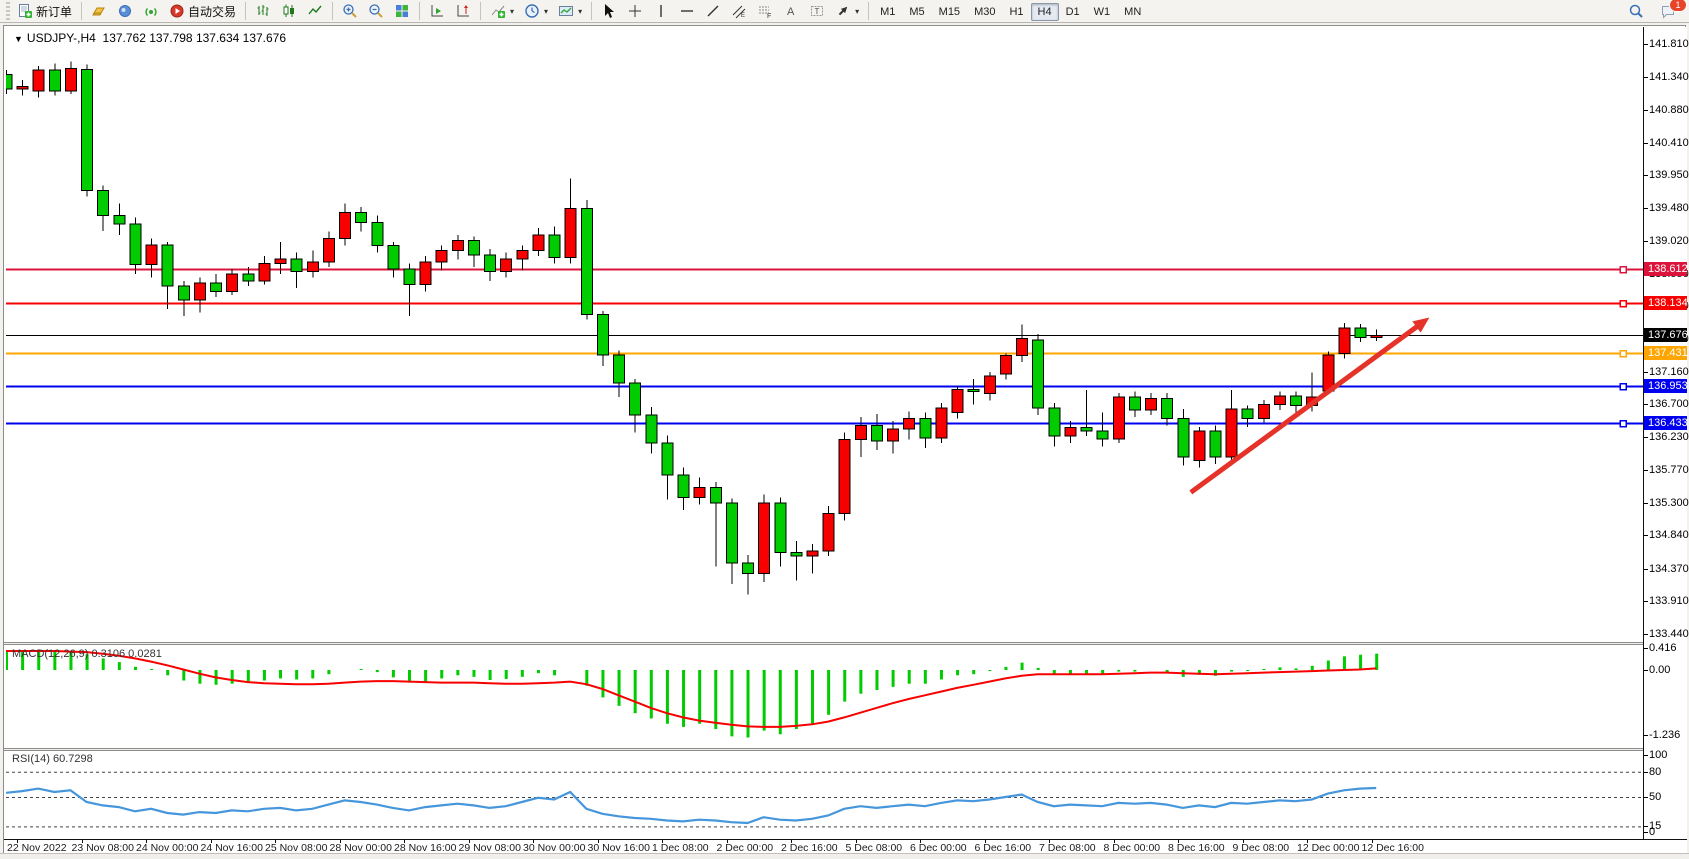 The height and width of the screenshot is (859, 1689). Describe the element at coordinates (402, 11) in the screenshot. I see `tile-windows-button` at that location.